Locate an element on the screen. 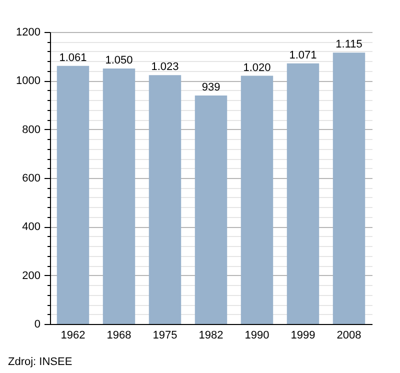  y-tick-label: 0 is located at coordinates (37, 324).